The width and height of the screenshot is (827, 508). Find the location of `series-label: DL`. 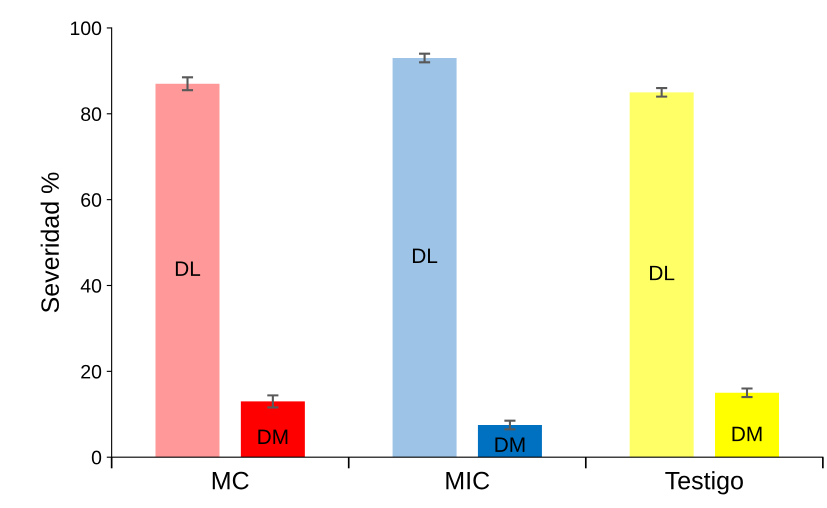

series-label: DL is located at coordinates (188, 269).